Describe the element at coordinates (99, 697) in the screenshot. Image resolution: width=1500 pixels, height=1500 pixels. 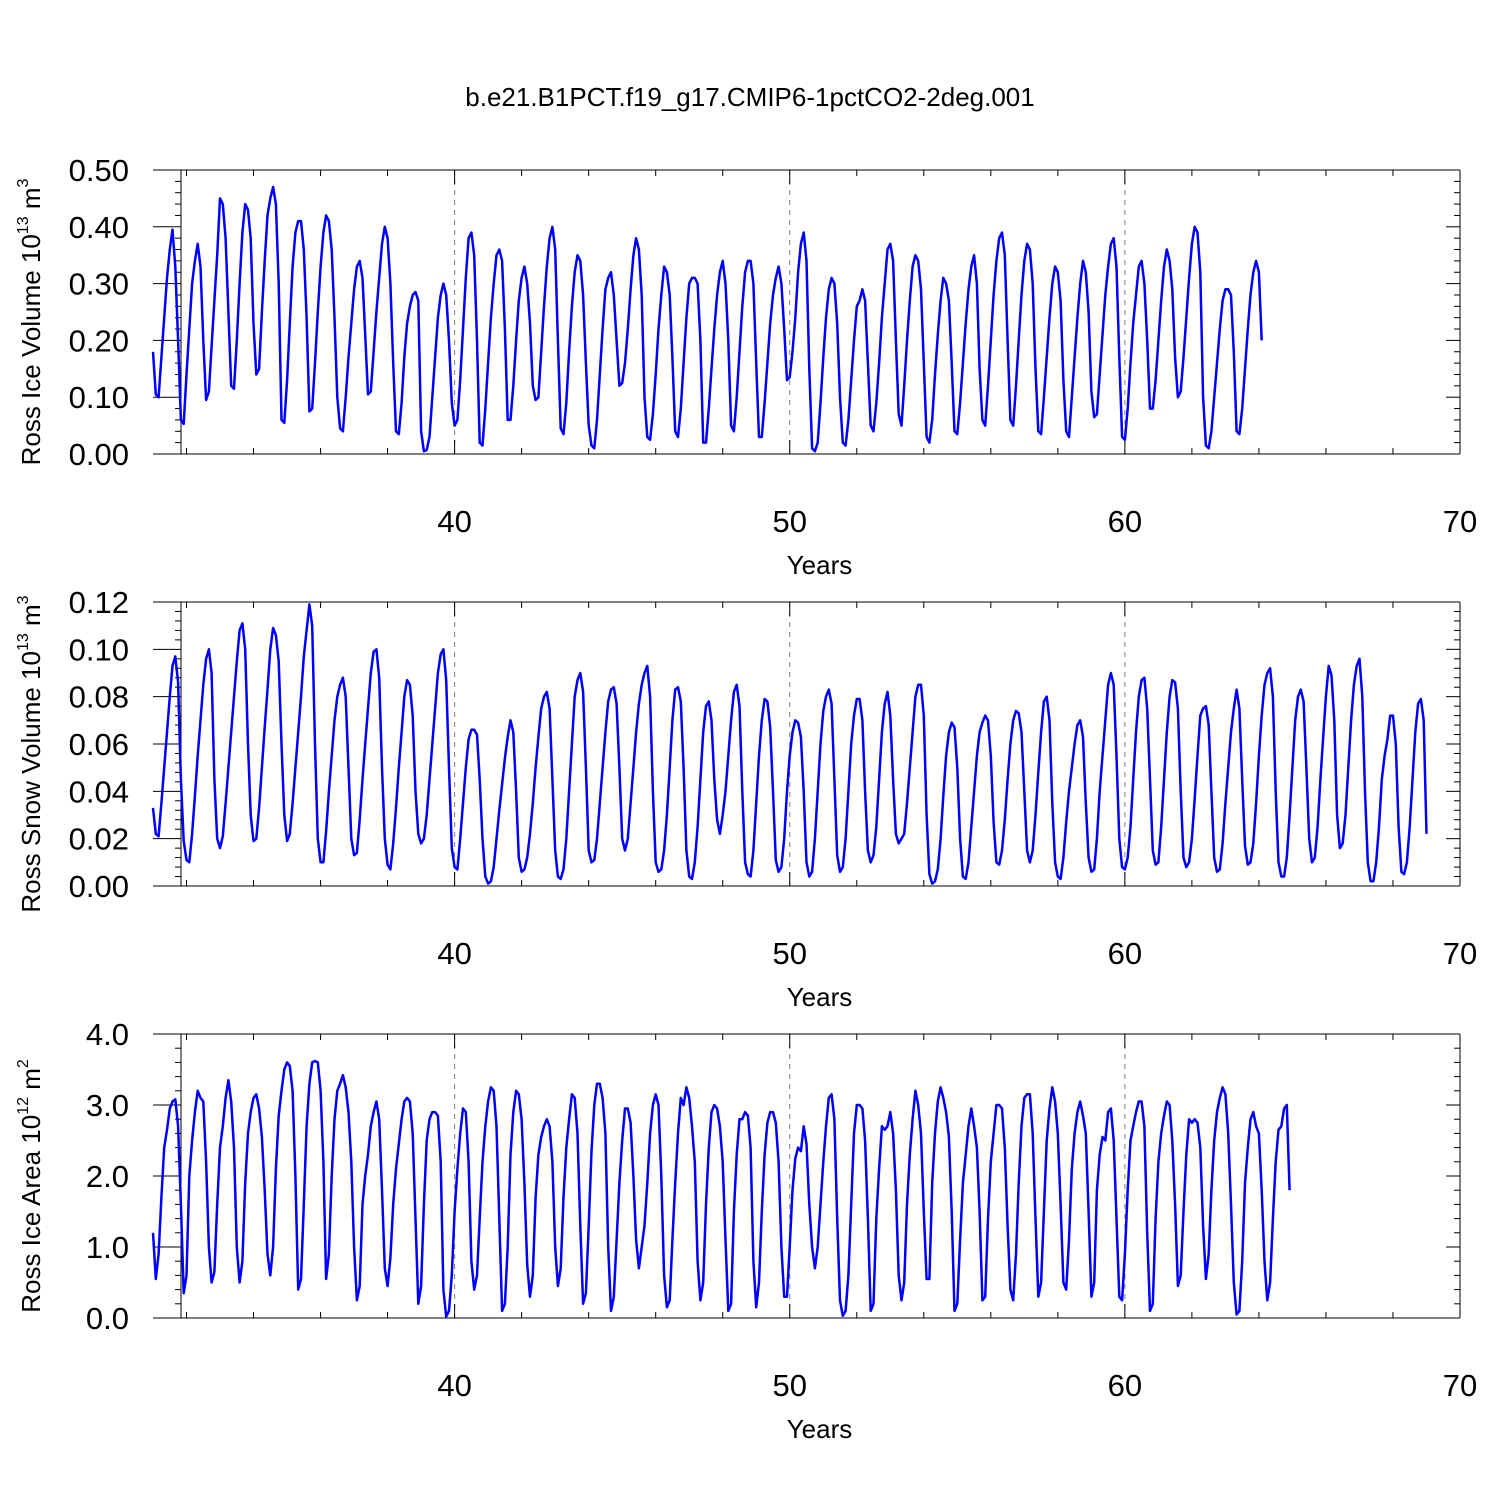
I see `y-tick-label: 0.08` at that location.